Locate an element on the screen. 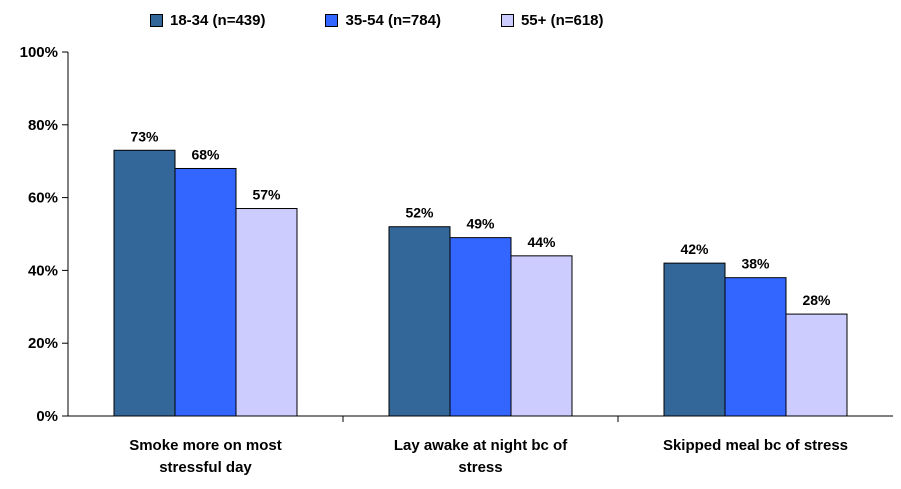 The image size is (901, 489). data-label: 68% is located at coordinates (205, 154).